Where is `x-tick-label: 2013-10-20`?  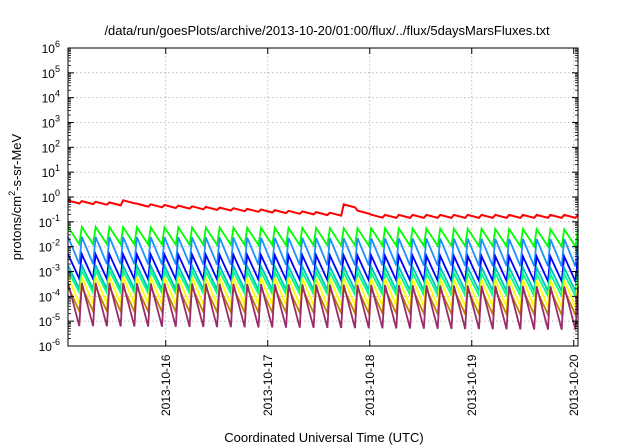 x-tick-label: 2013-10-20 is located at coordinates (574, 385).